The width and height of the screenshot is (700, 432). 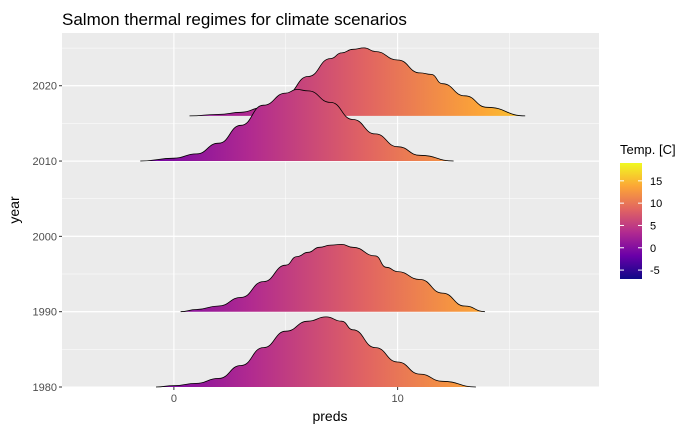 What do you see at coordinates (45, 87) in the screenshot?
I see `y-tick-label: 2020` at bounding box center [45, 87].